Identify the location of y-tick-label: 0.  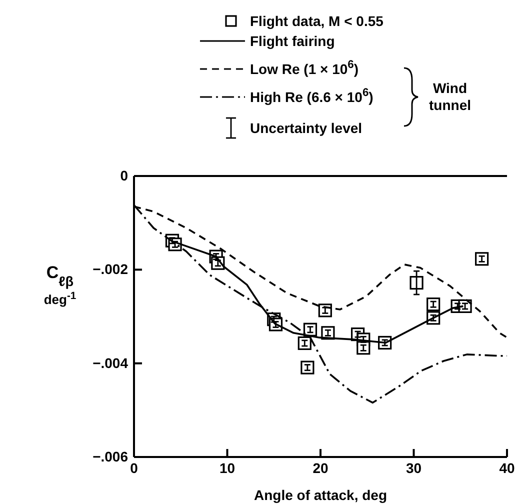
(124, 175).